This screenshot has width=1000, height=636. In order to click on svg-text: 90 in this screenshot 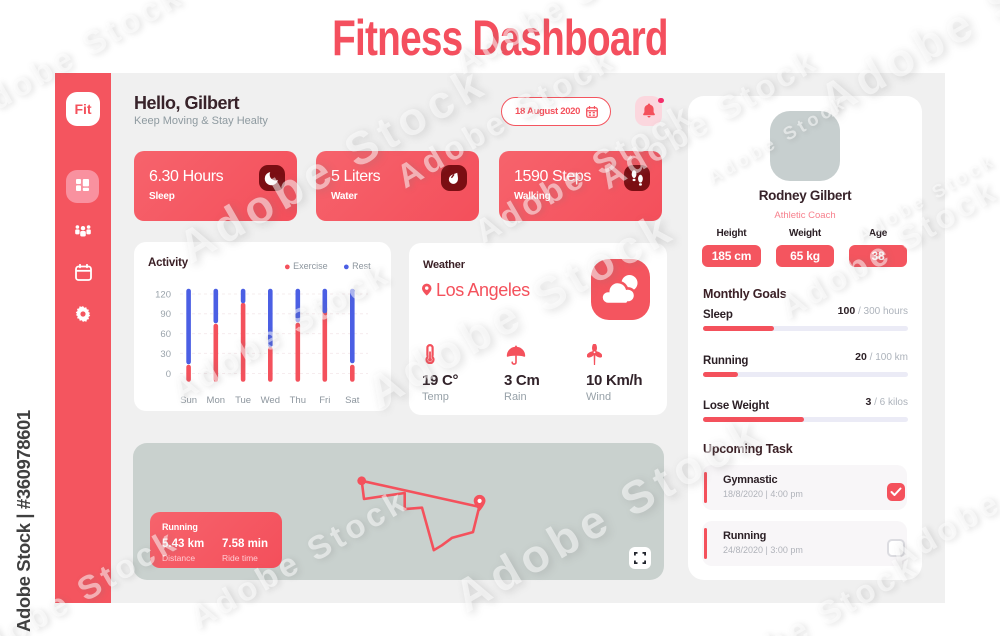, I will do `click(165, 314)`.